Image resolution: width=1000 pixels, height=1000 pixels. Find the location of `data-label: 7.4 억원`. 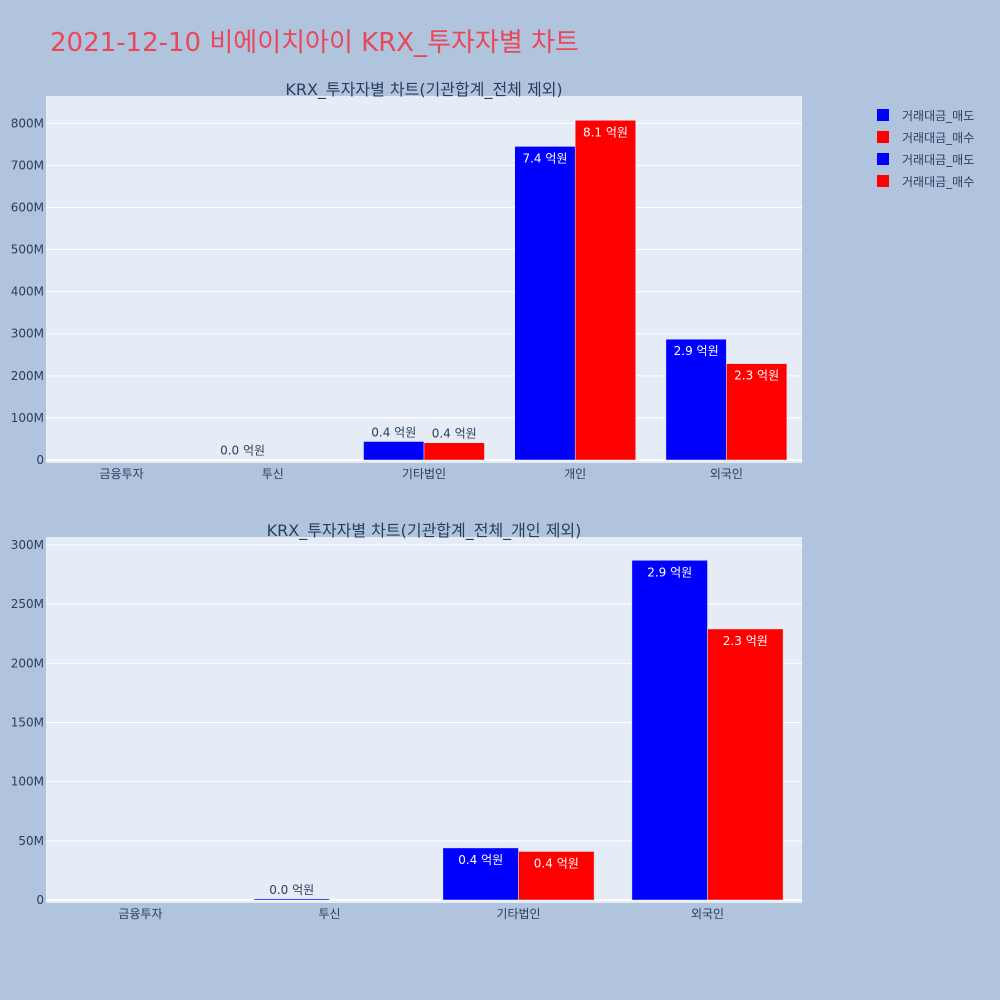

data-label: 7.4 억원 is located at coordinates (544, 158).